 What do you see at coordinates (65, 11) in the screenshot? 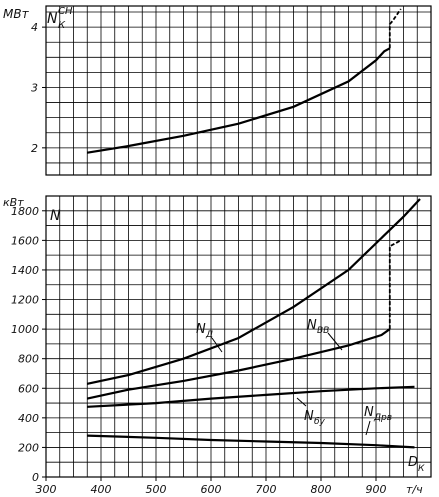
I see `top-symbol-sup: СН` at bounding box center [65, 11].